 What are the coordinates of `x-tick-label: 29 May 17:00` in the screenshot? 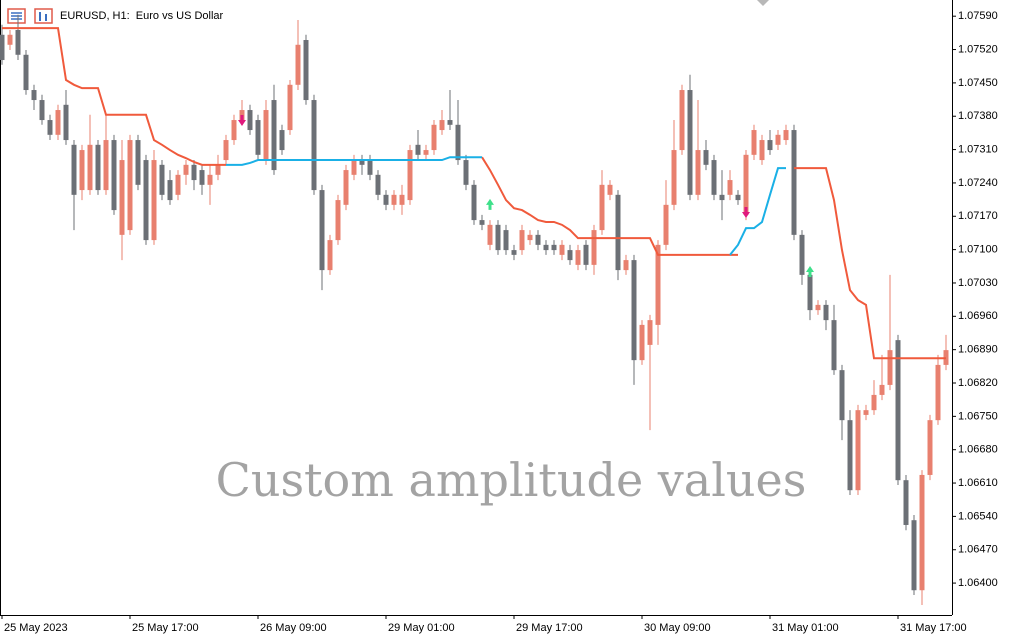 It's located at (549, 628).